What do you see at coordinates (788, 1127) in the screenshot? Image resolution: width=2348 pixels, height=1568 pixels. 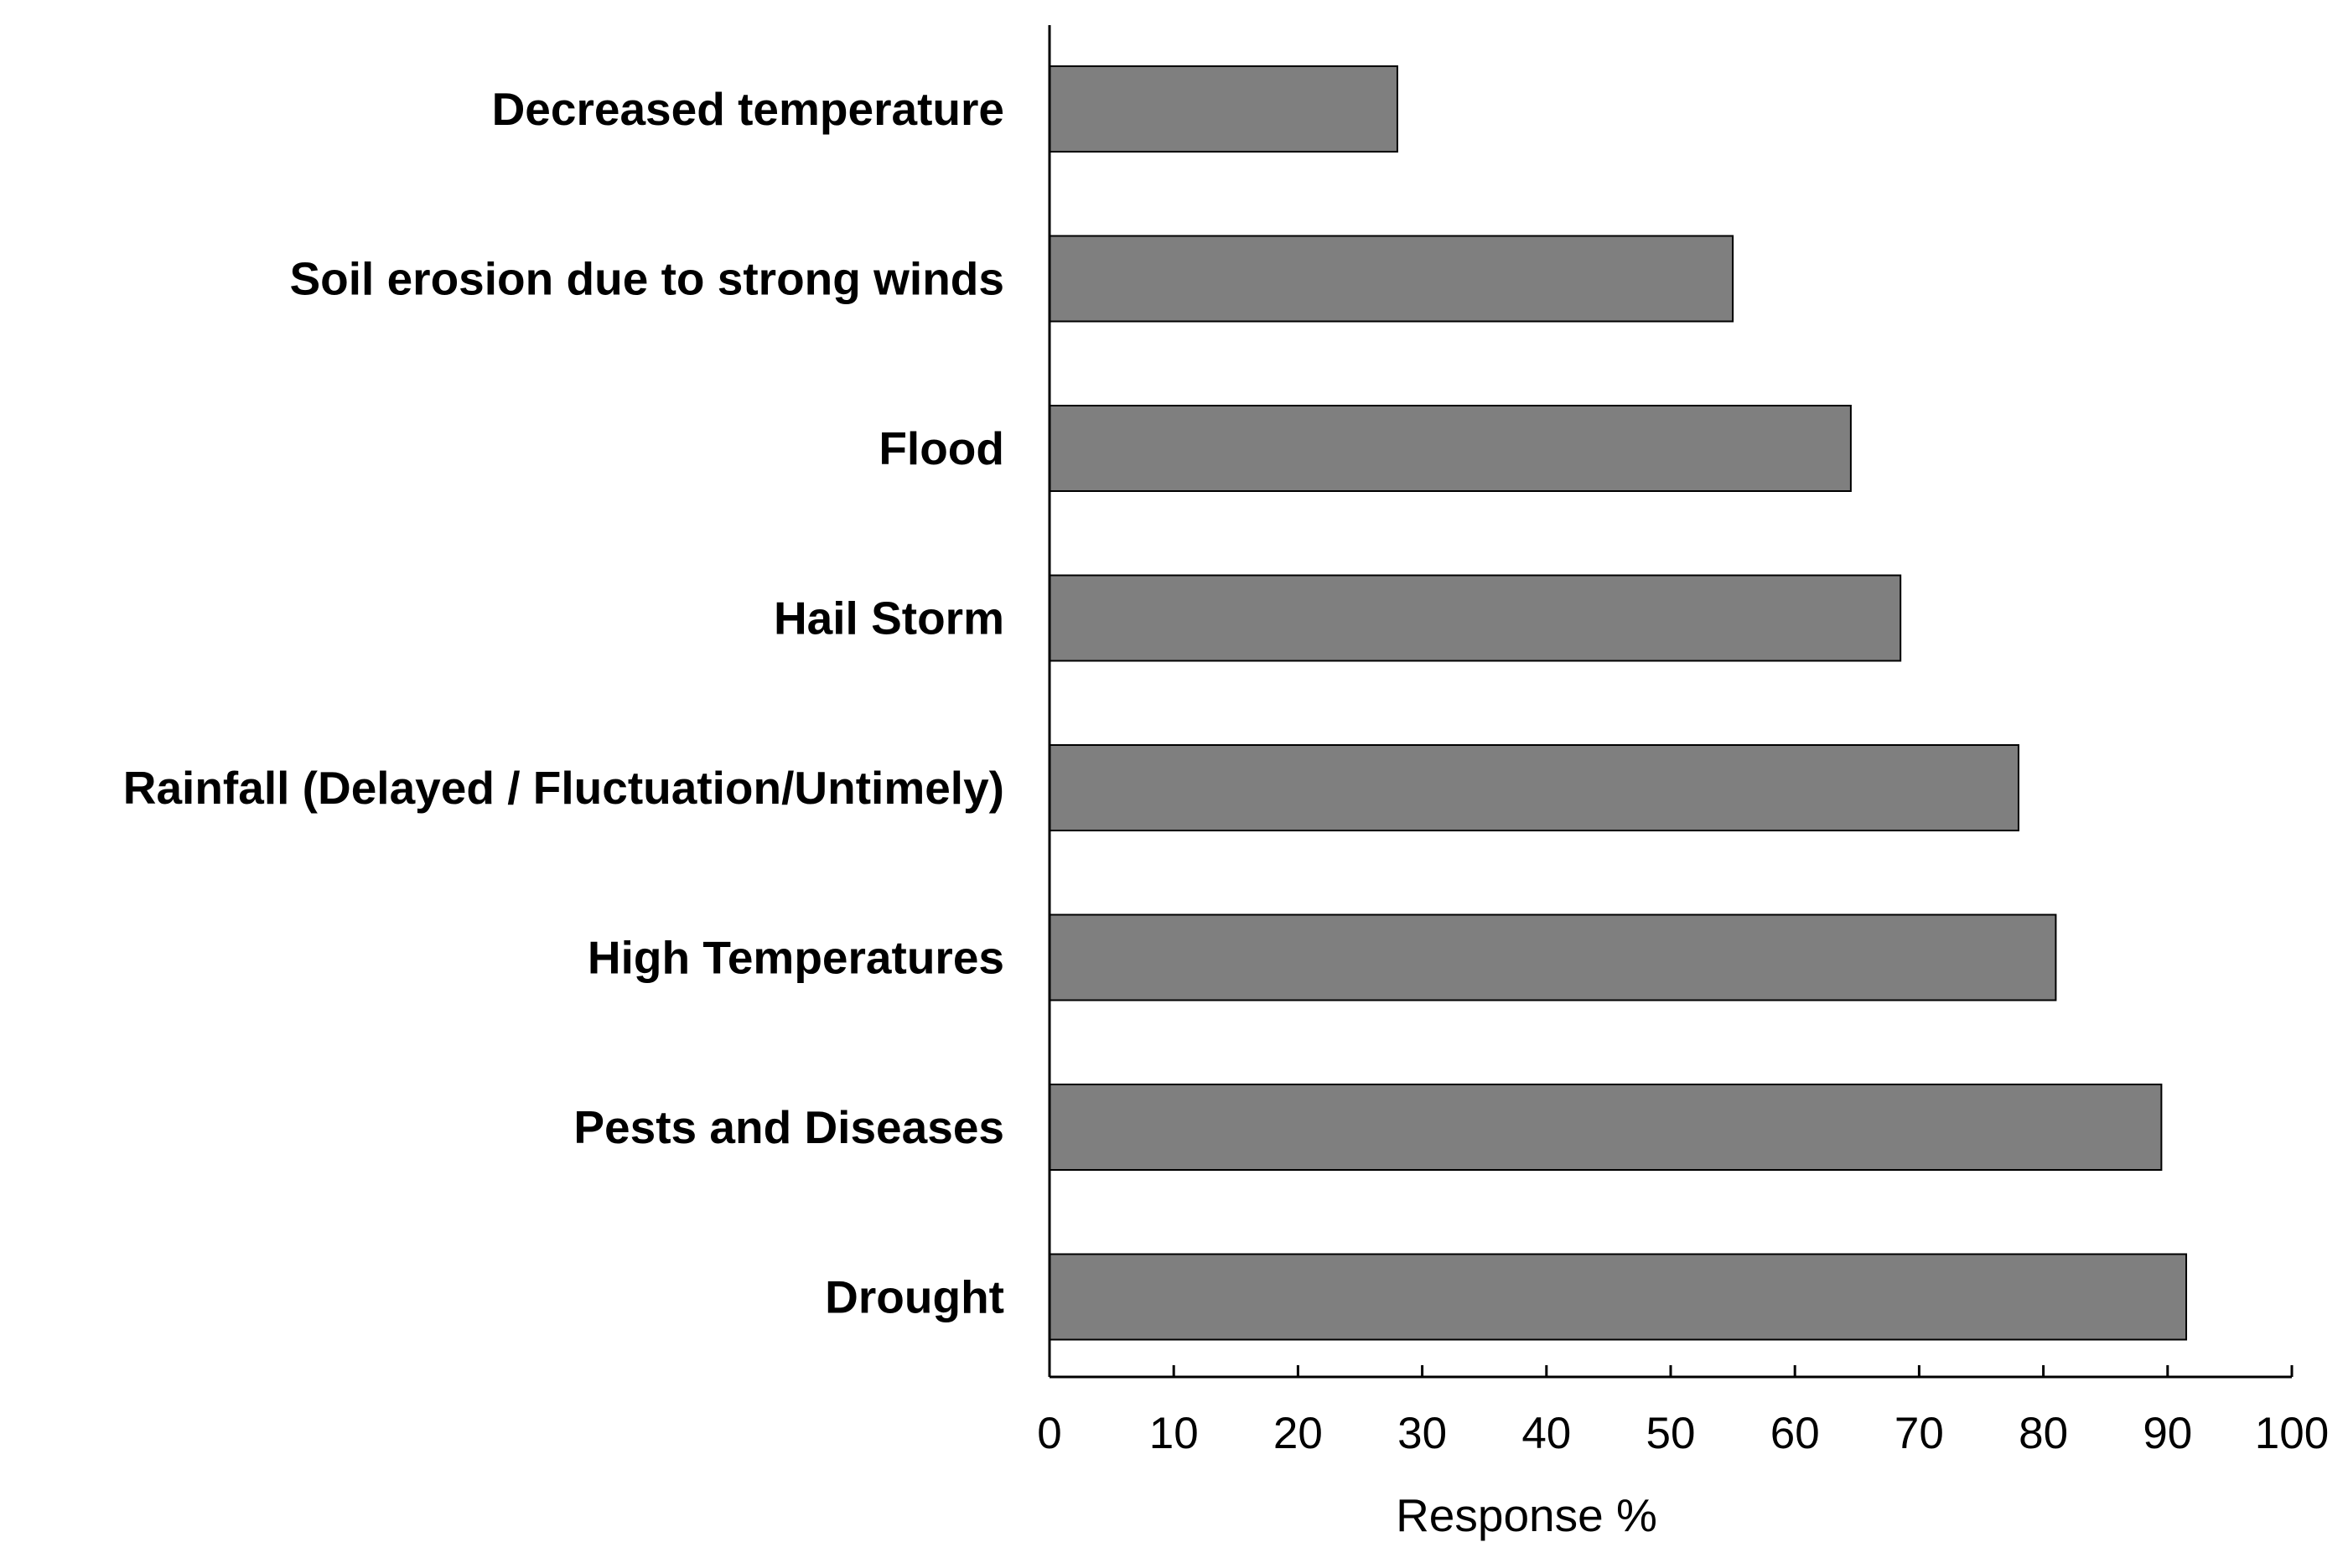 I see `category-label: Pests and Diseases` at bounding box center [788, 1127].